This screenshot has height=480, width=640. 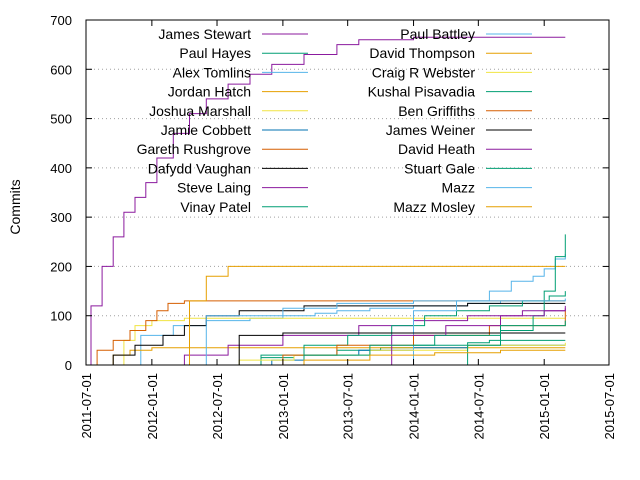 What do you see at coordinates (212, 72) in the screenshot?
I see `legend-label: Alex Tomlins` at bounding box center [212, 72].